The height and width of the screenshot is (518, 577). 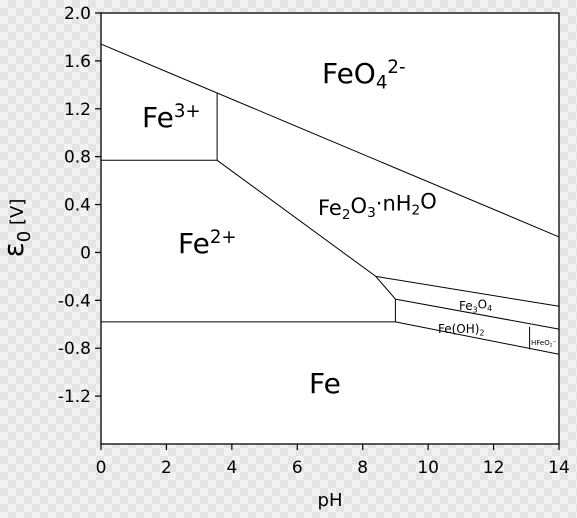 What do you see at coordinates (74, 397) in the screenshot?
I see `y-tick-label: -1.2` at bounding box center [74, 397].